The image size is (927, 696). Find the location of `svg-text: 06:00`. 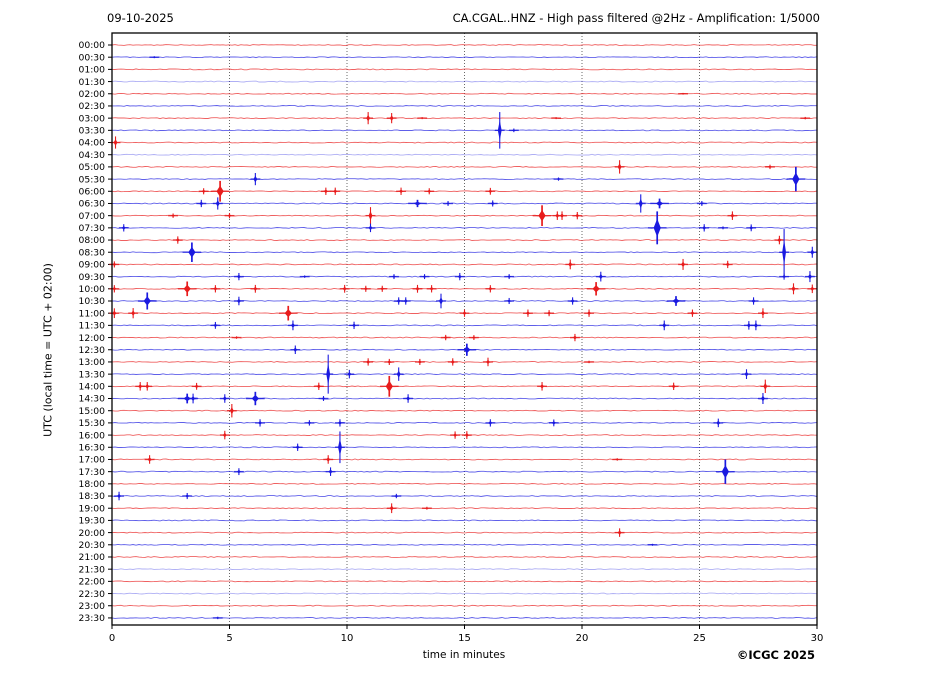

svg-text: 06:00 is located at coordinates (92, 191).